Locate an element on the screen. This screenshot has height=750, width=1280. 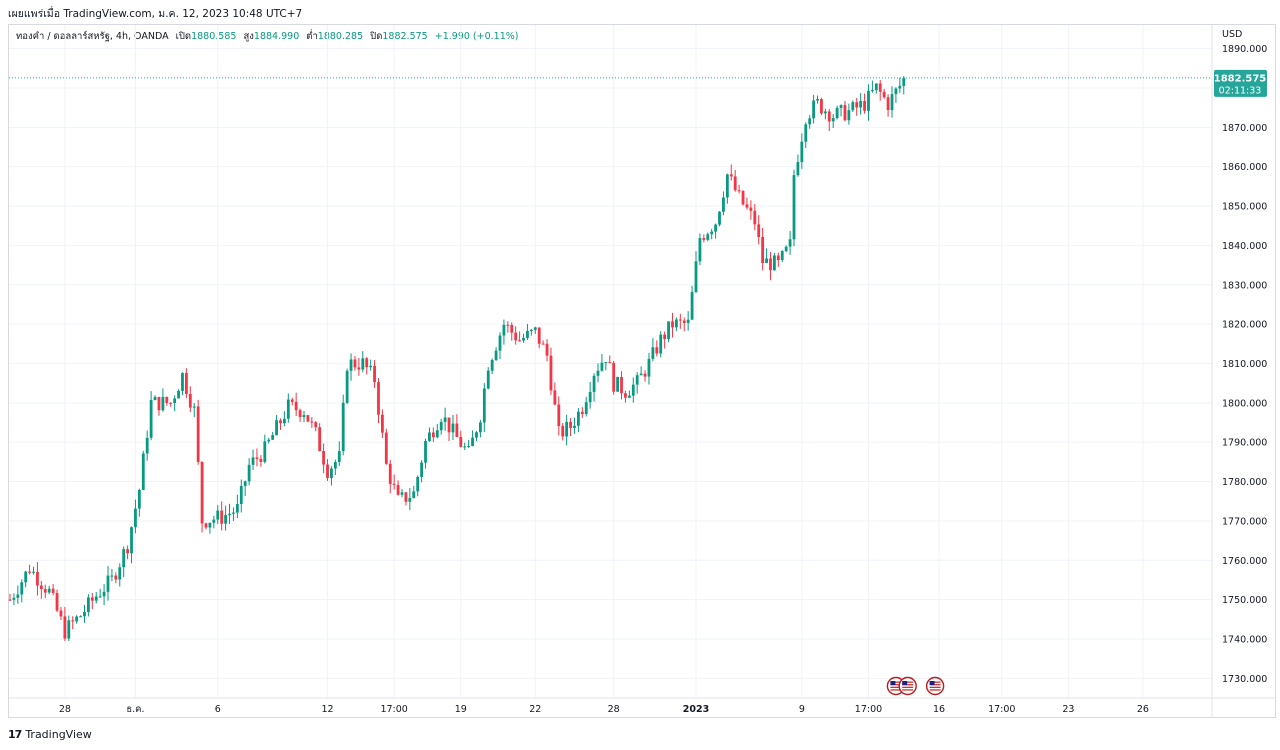
tradingview-logo-icon: 17 is located at coordinates (15, 734).